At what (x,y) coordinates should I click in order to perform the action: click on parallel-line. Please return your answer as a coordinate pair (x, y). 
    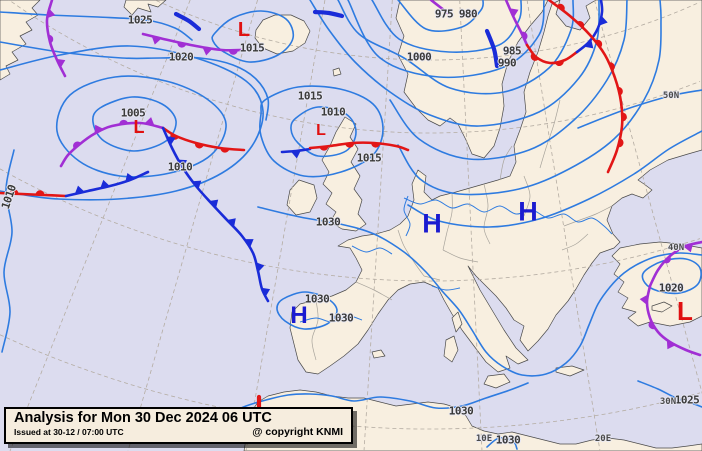
    Looking at the image, I should click on (427, 30).